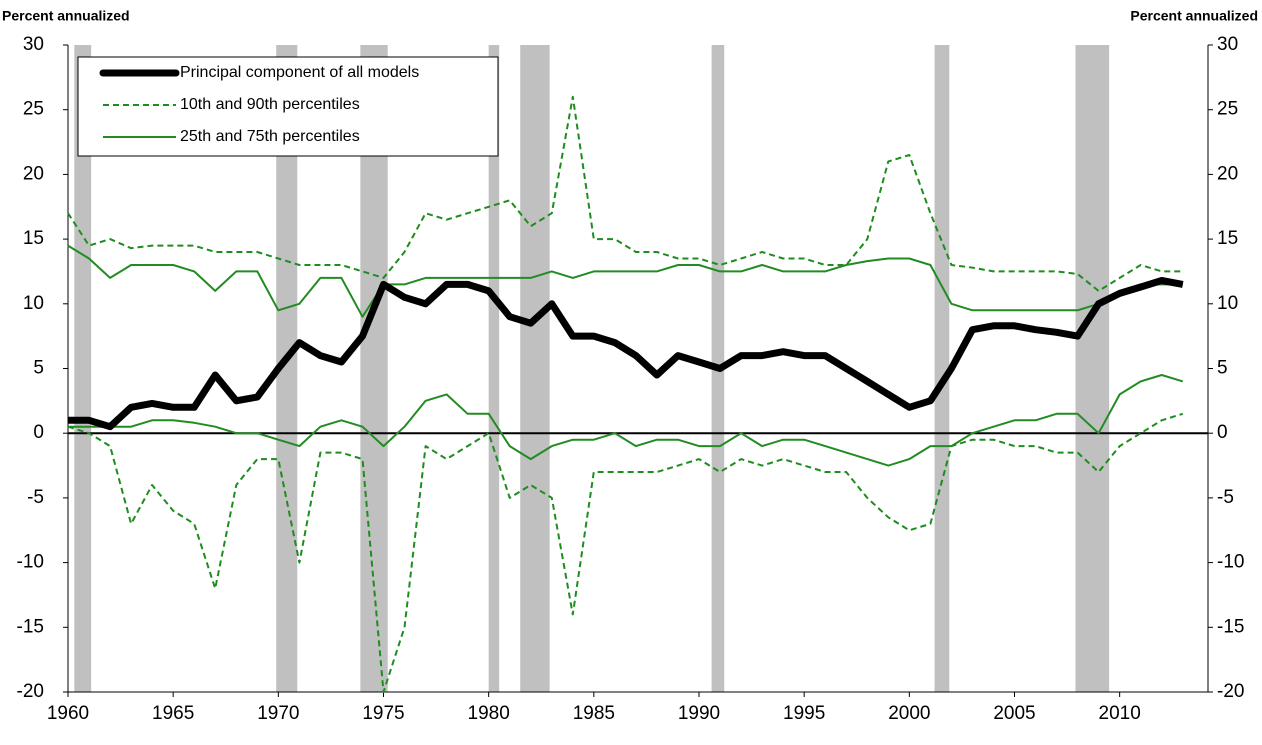  Describe the element at coordinates (38, 368) in the screenshot. I see `y-tick-label: 5` at that location.